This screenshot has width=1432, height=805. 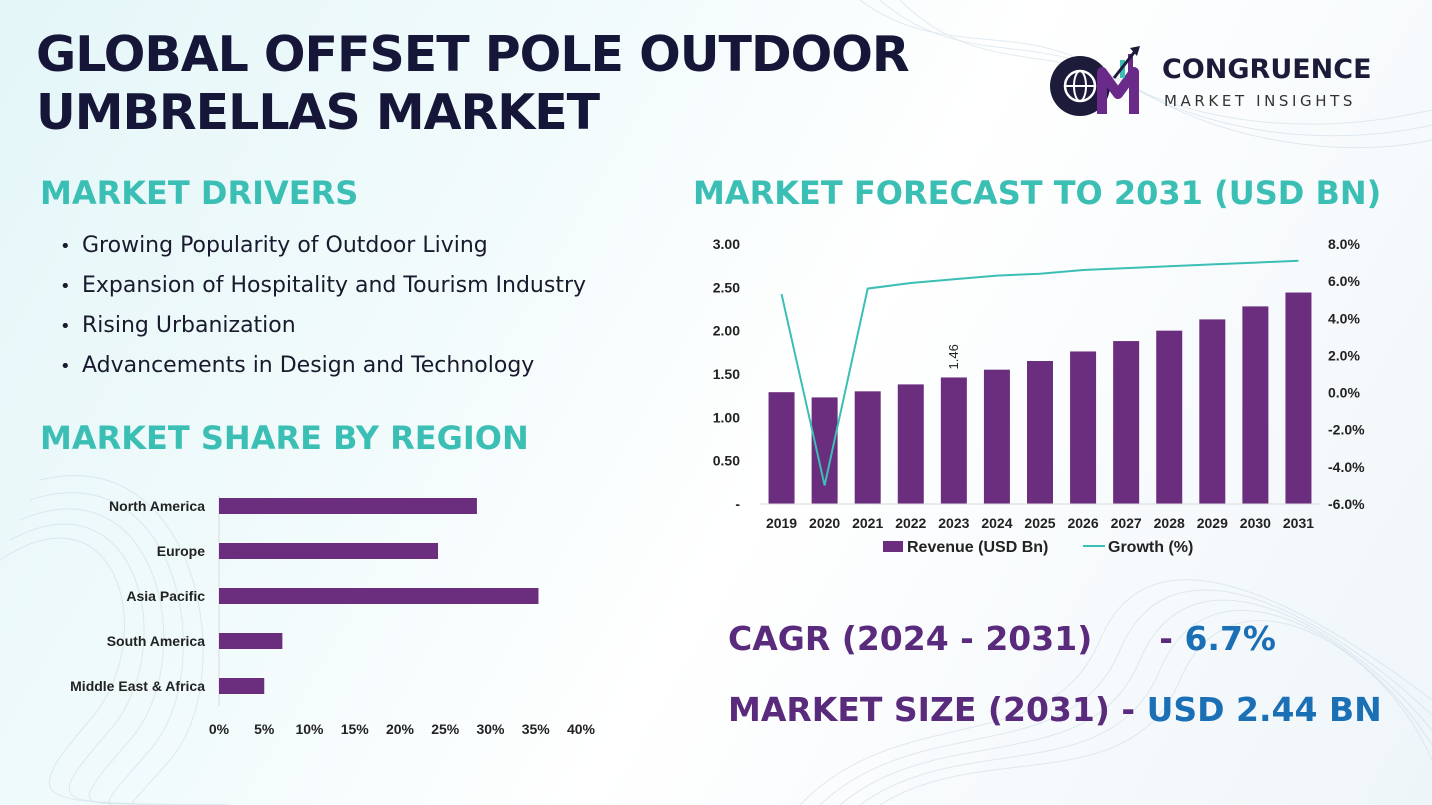 What do you see at coordinates (157, 506) in the screenshot?
I see `category-label: North America` at bounding box center [157, 506].